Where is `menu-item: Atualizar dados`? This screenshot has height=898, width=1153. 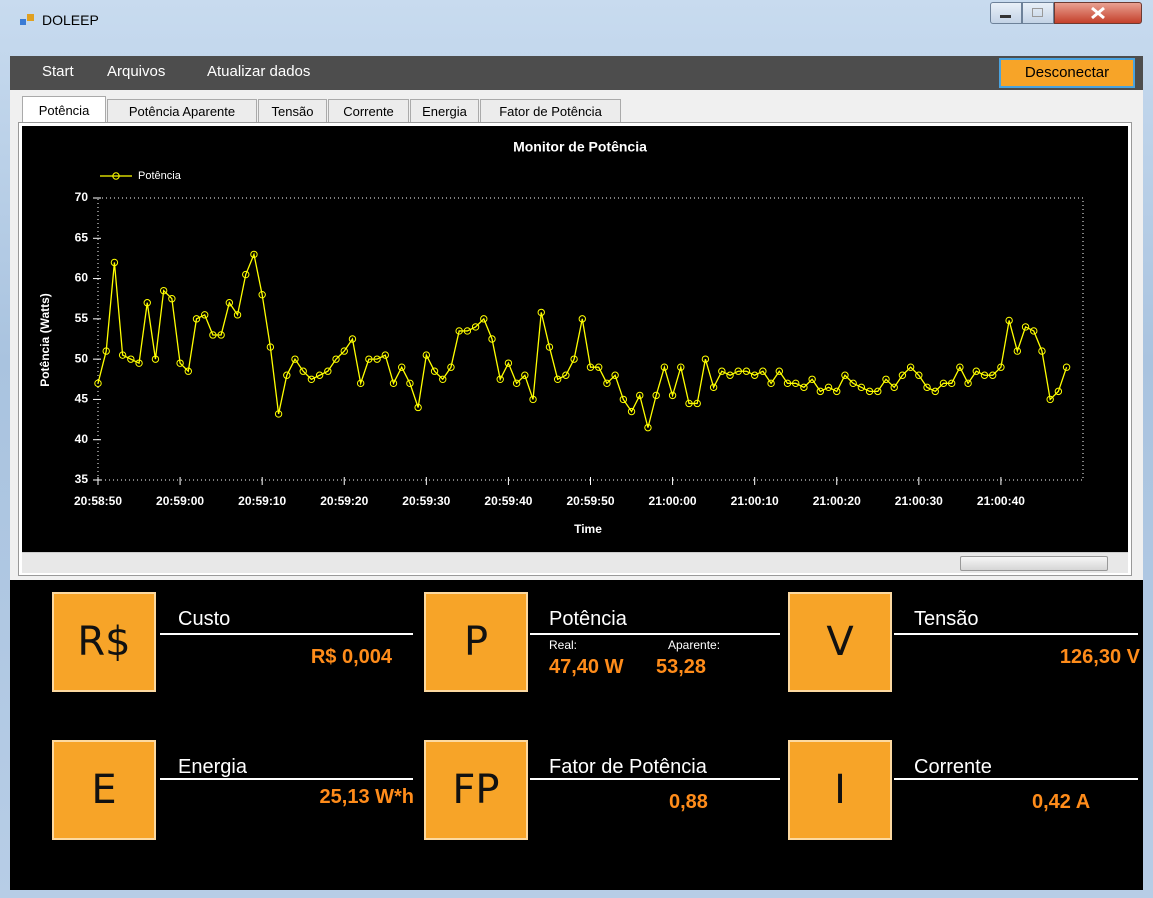
menu-item: Atualizar dados is located at coordinates (259, 71).